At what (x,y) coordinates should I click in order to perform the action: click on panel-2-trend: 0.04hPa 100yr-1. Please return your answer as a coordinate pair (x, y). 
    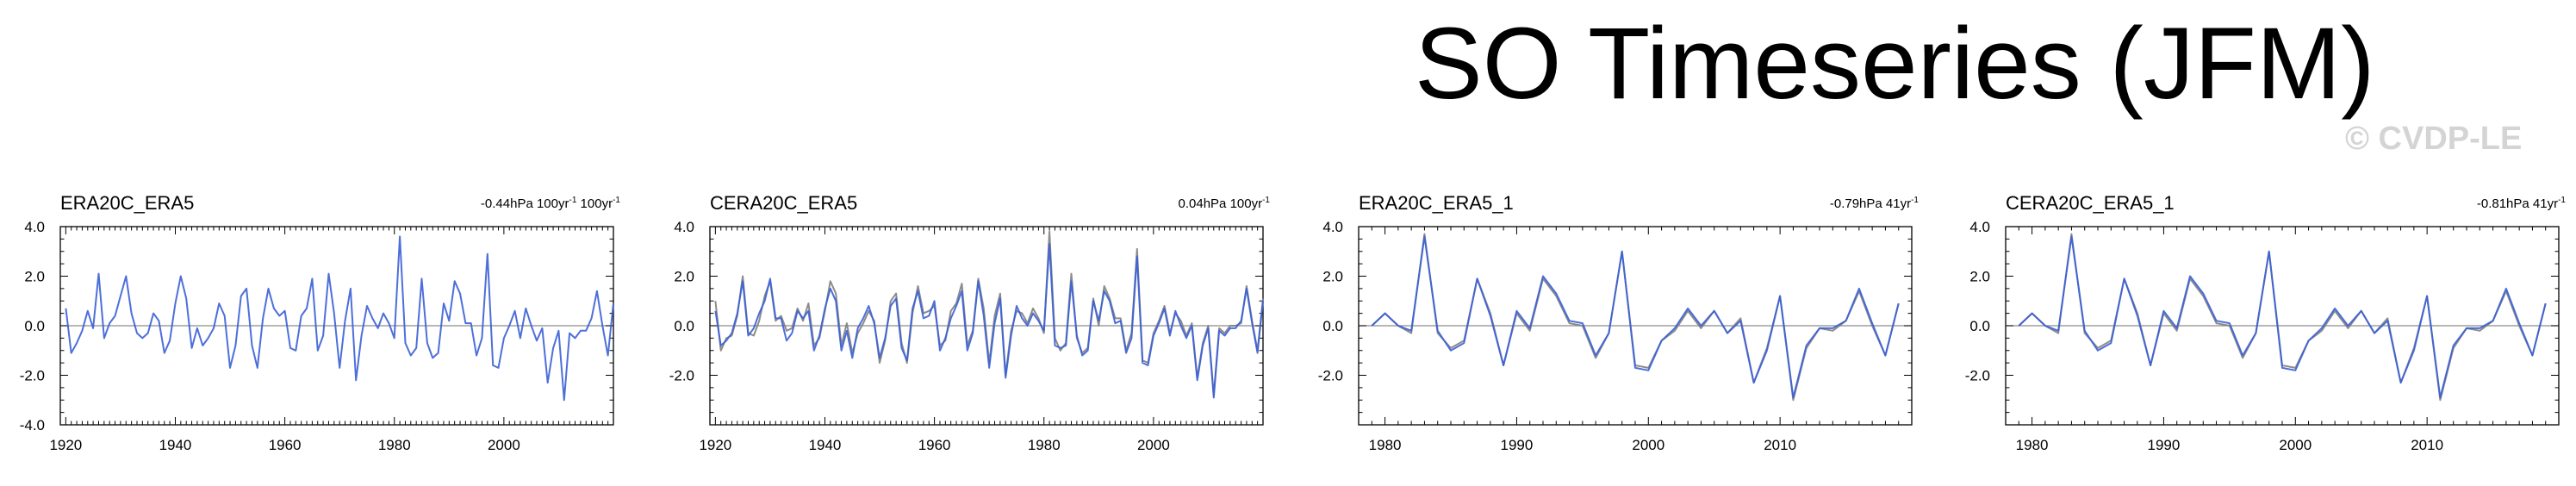
    Looking at the image, I should click on (1224, 203).